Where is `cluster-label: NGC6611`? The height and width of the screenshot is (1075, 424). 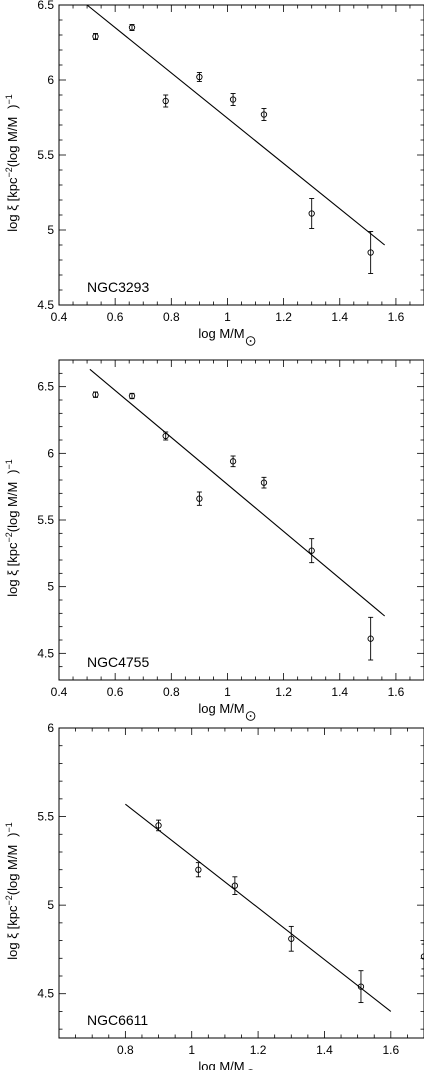 cluster-label: NGC6611 is located at coordinates (117, 1020).